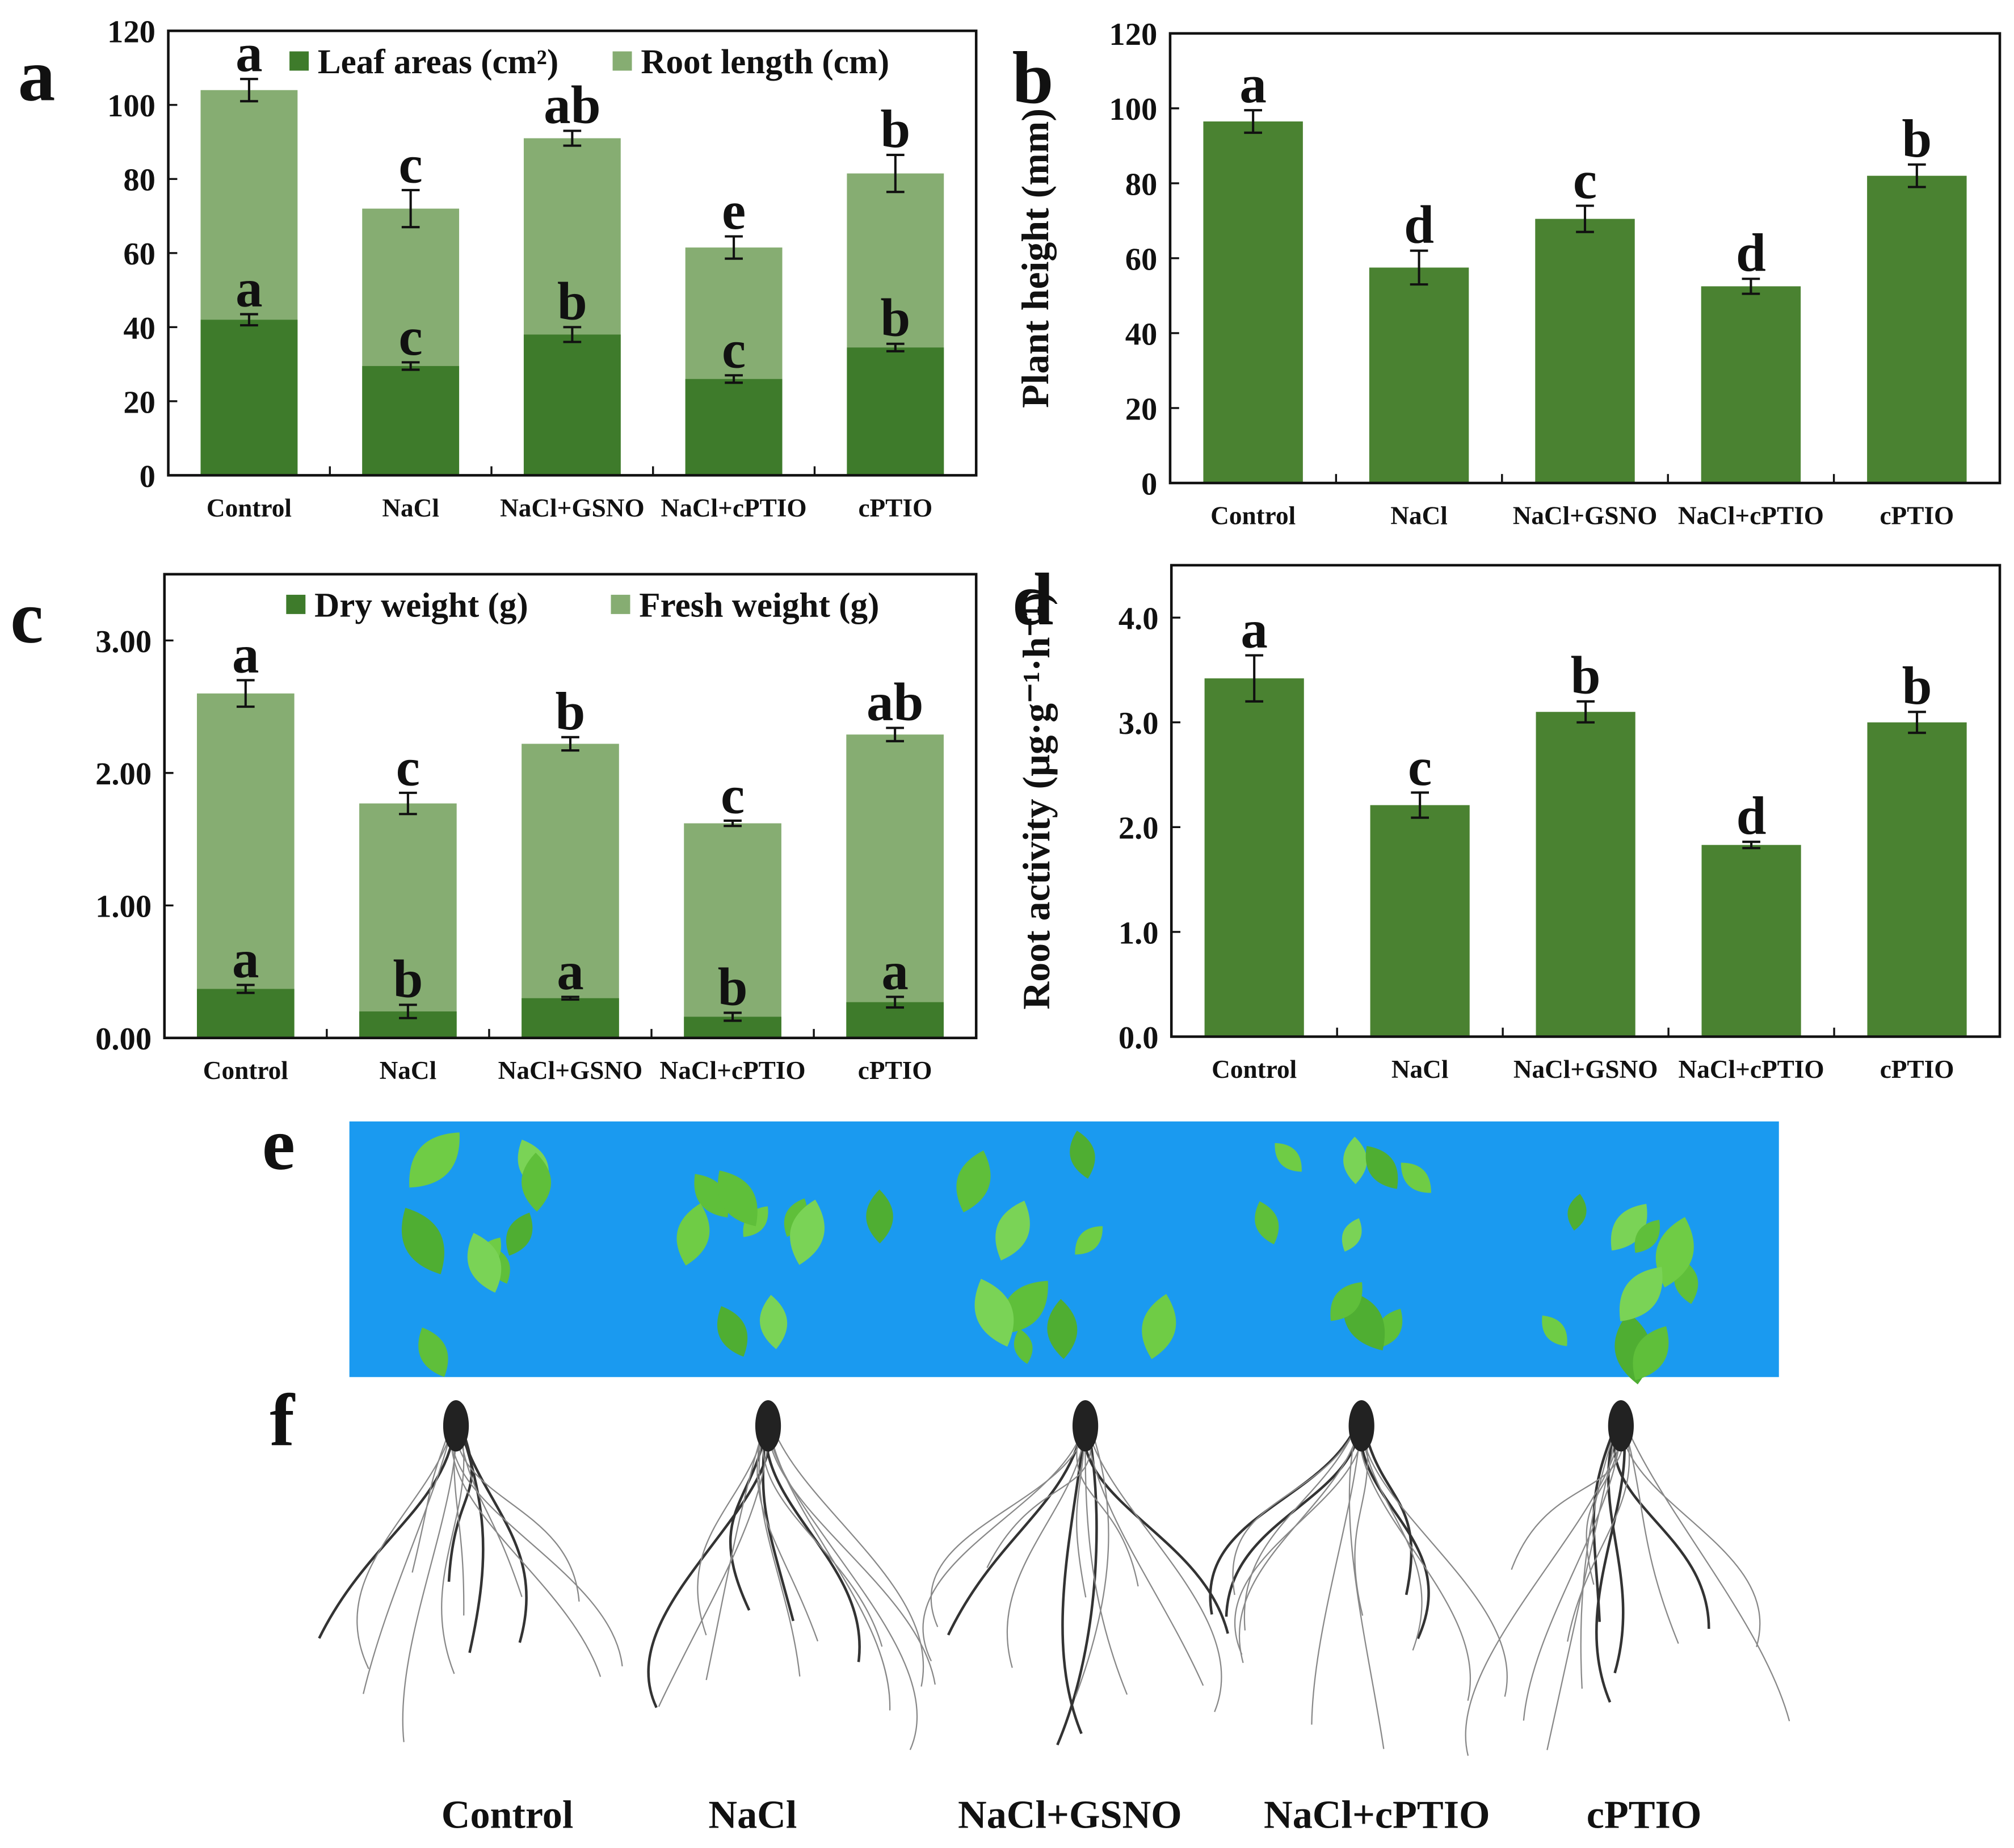  What do you see at coordinates (456, 1426) in the screenshot?
I see `root-crown` at bounding box center [456, 1426].